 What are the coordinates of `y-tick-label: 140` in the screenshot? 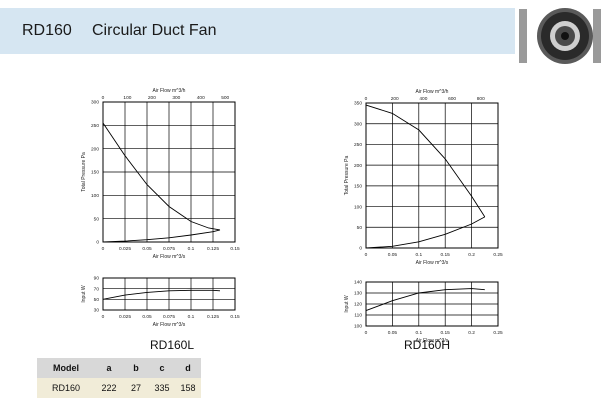 It's located at (358, 283).